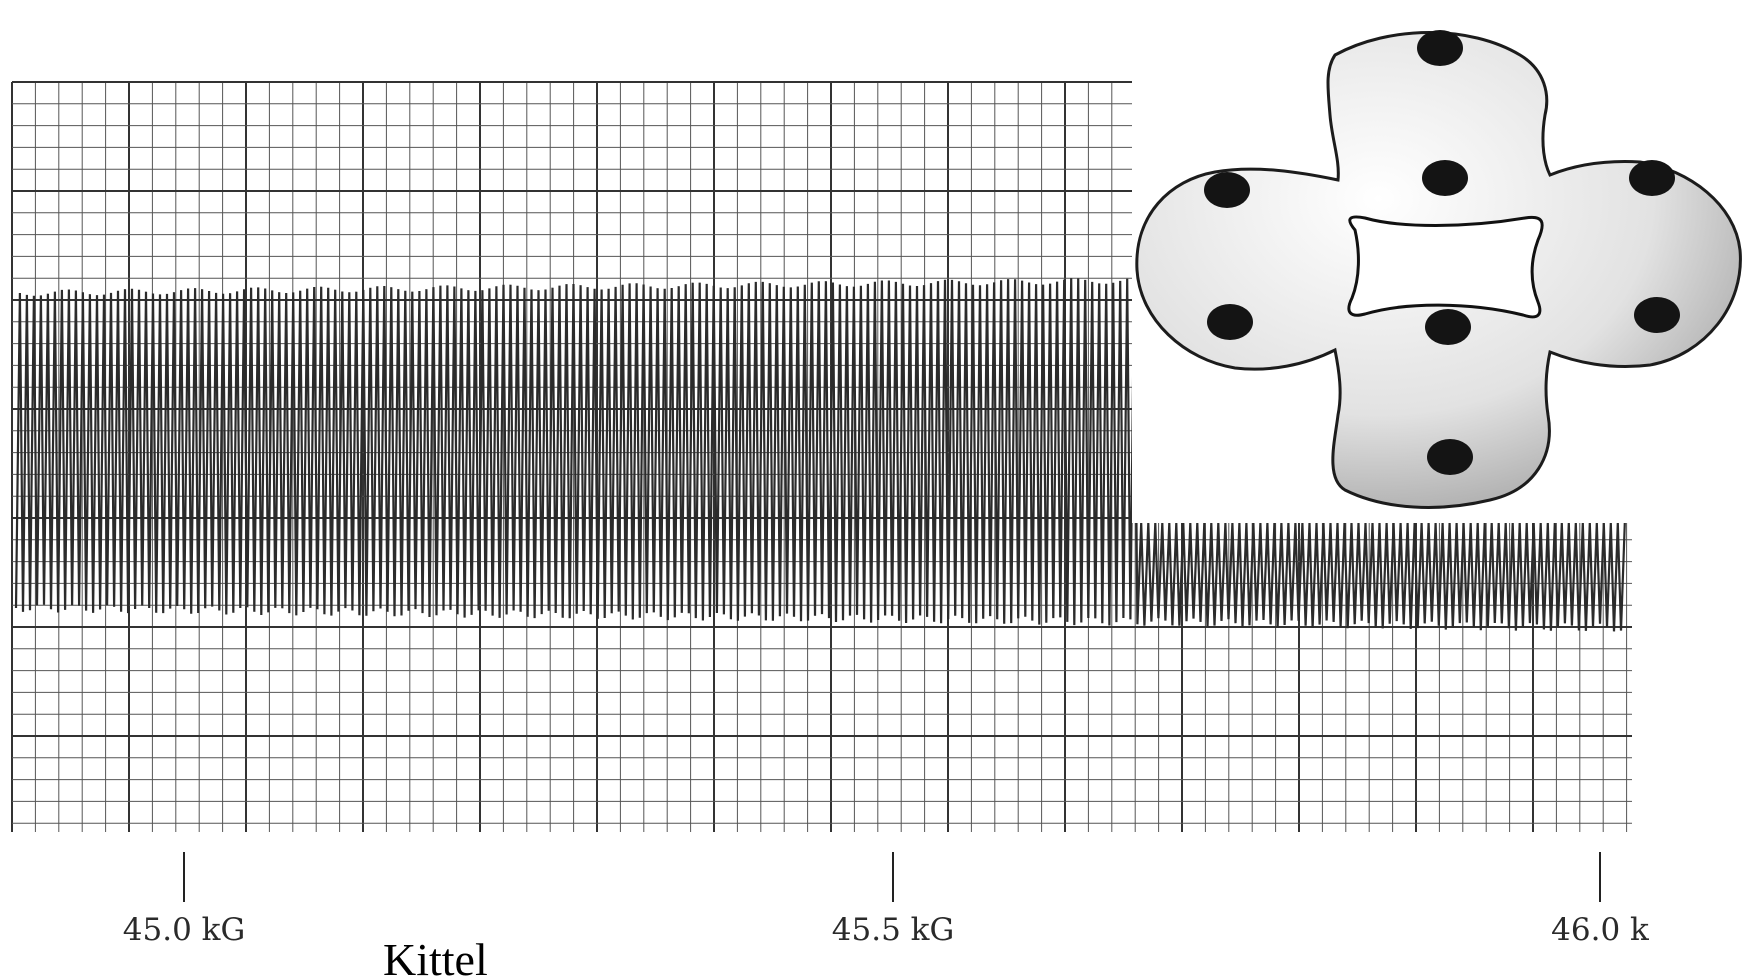  What do you see at coordinates (184, 930) in the screenshot?
I see `x-tick-label: 45.0 kG` at bounding box center [184, 930].